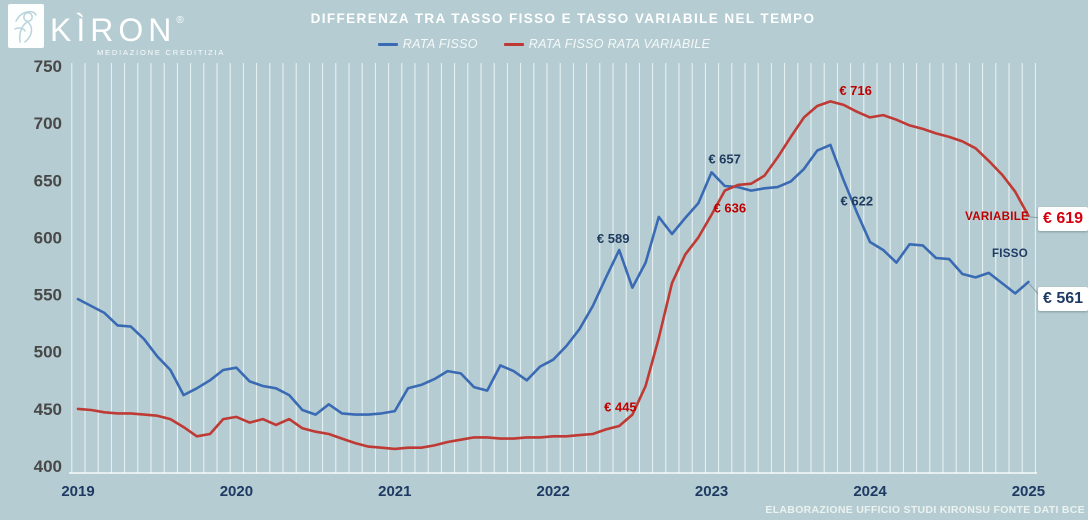 The image size is (1088, 520). I want to click on kiron-logo-icon, so click(26, 26).